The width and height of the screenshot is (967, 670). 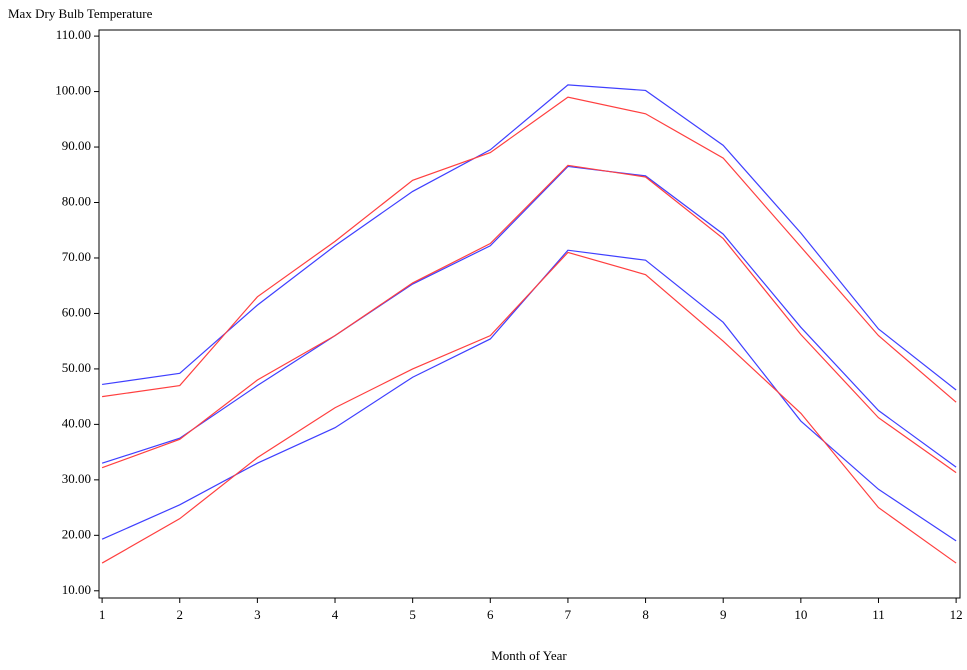 I want to click on y-tick-label: 50.00, so click(x=76, y=367).